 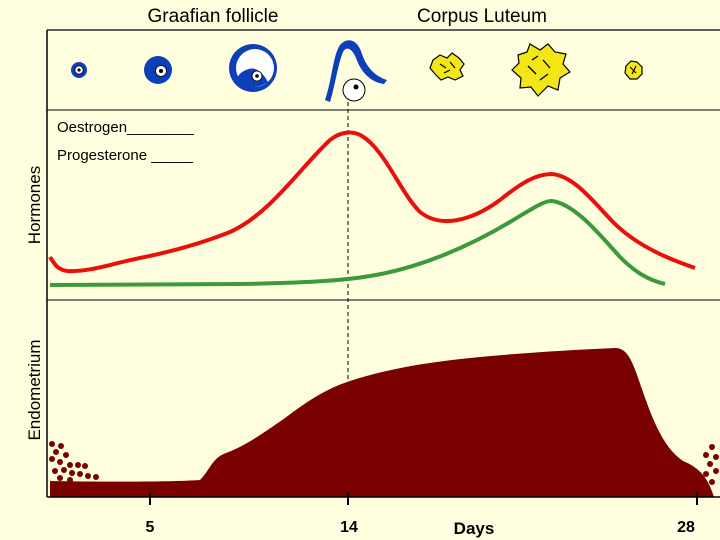 What do you see at coordinates (474, 528) in the screenshot?
I see `days-axis-label: Days` at bounding box center [474, 528].